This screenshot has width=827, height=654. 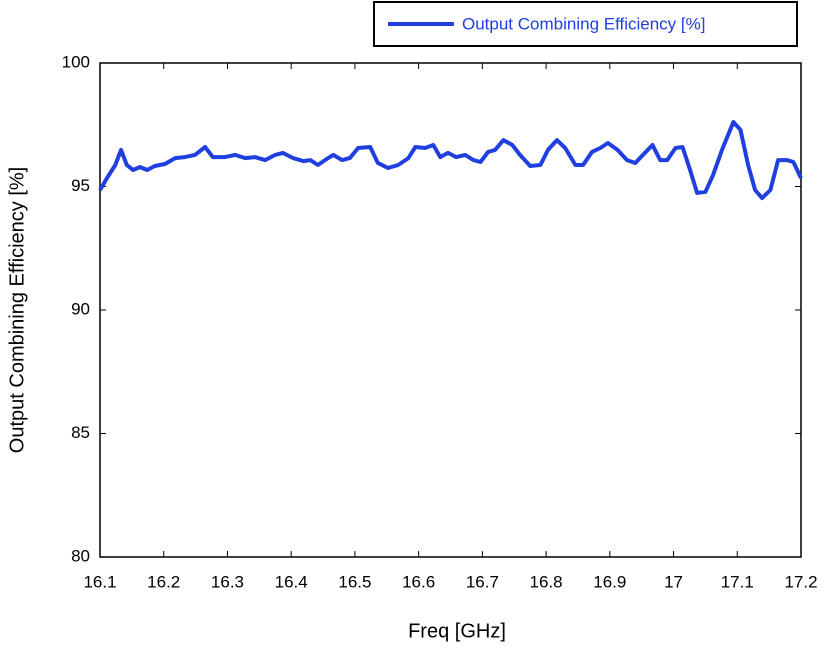 What do you see at coordinates (80, 555) in the screenshot?
I see `y-tick-label: 80` at bounding box center [80, 555].